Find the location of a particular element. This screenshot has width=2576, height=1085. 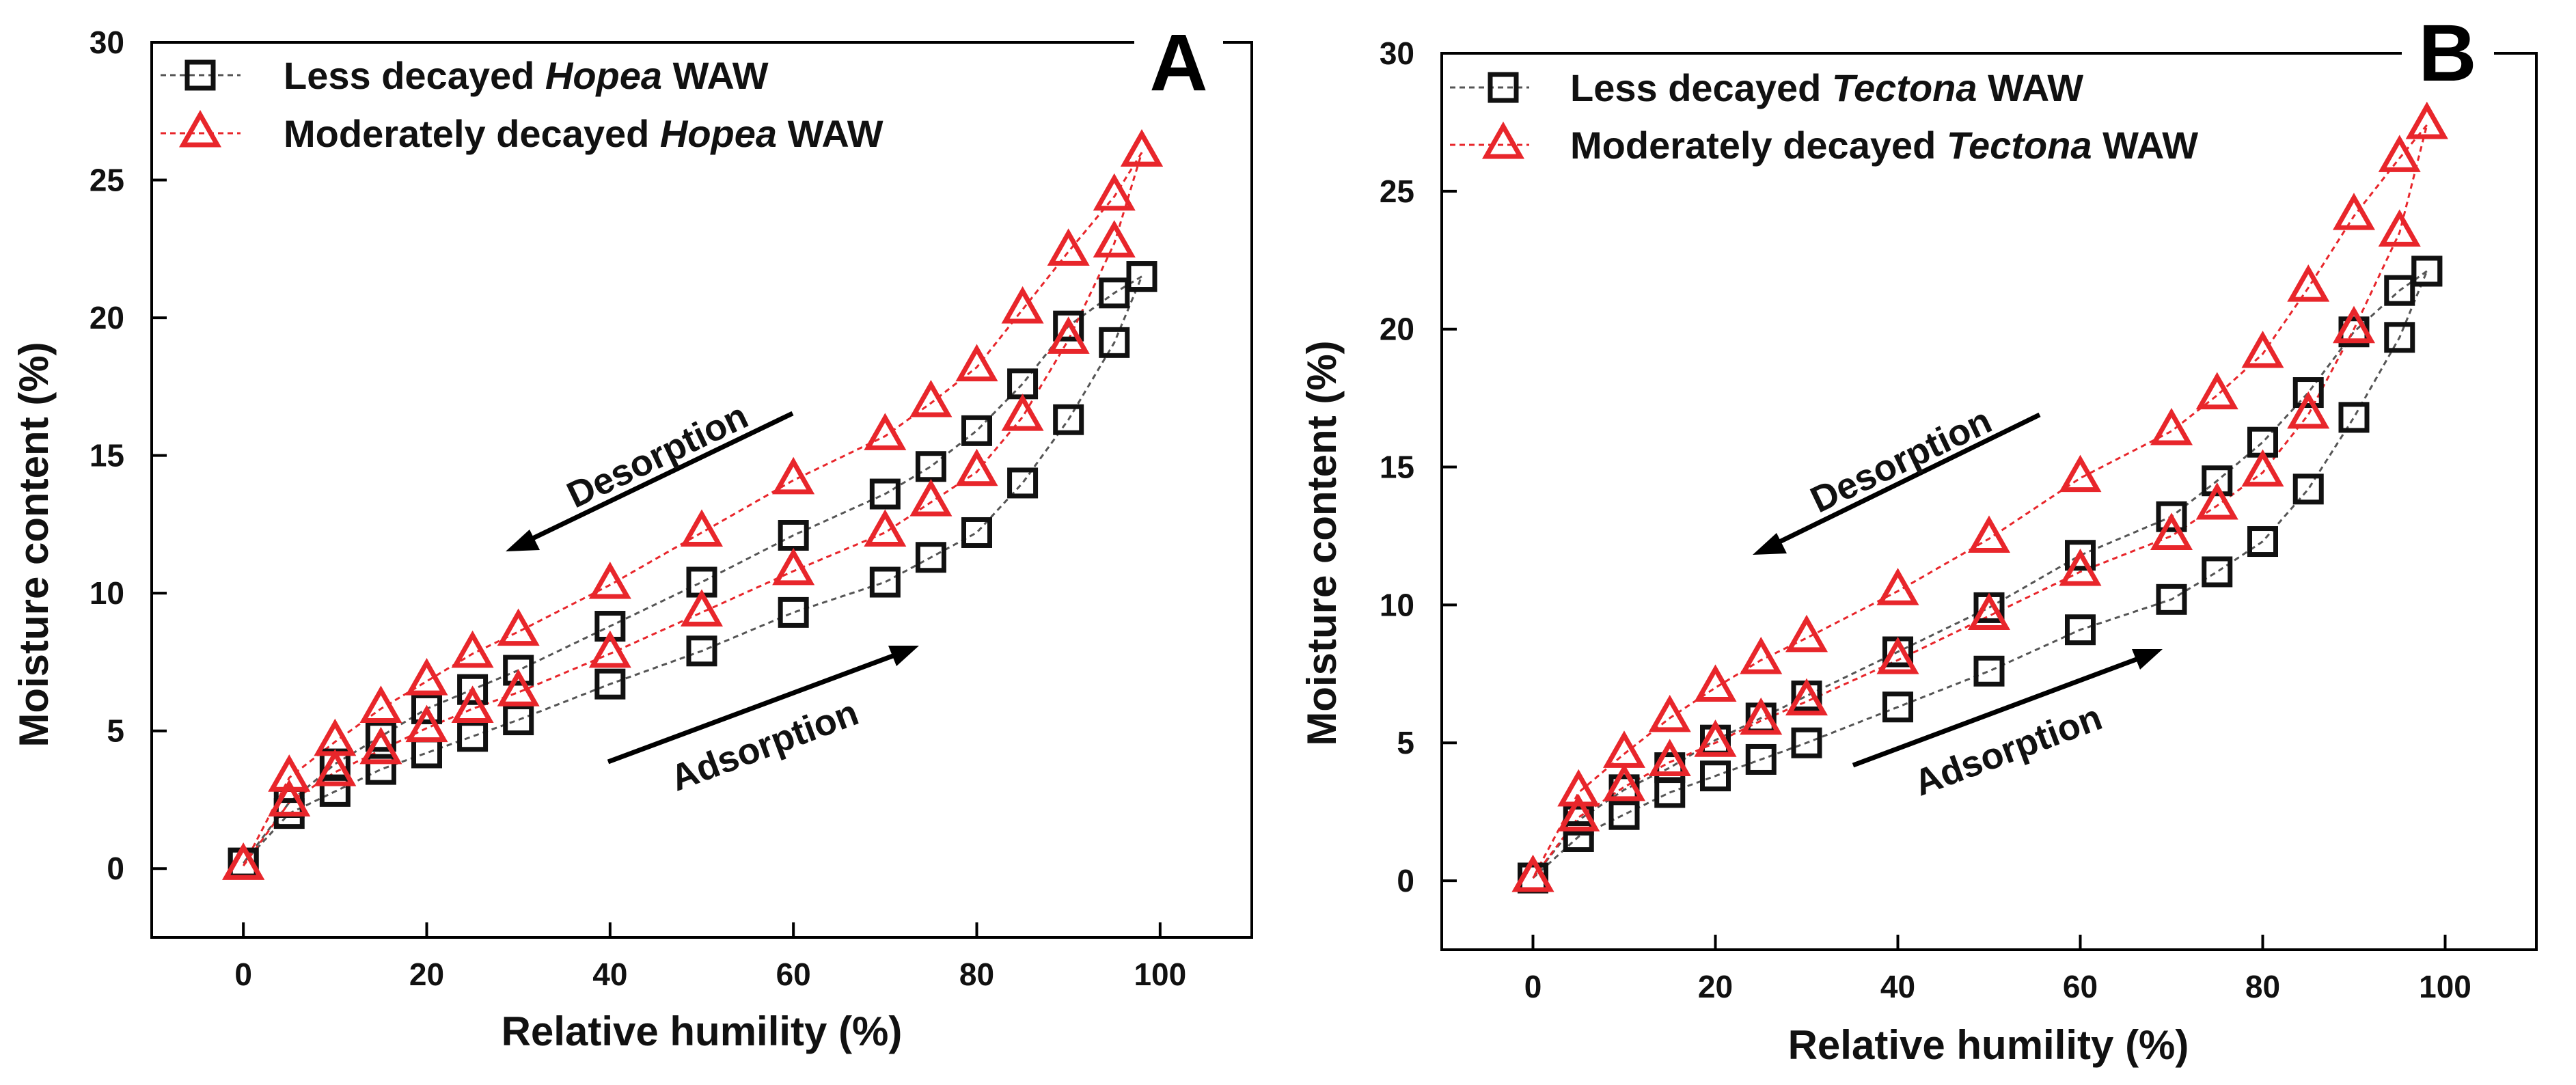

legend-label-1: Moderately decayed Hopea WAW is located at coordinates (583, 133).